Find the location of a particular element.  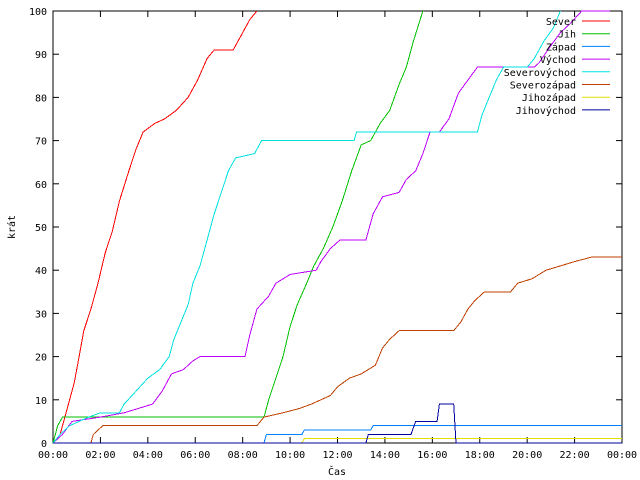

x-tick-label: 20:00 is located at coordinates (527, 455).